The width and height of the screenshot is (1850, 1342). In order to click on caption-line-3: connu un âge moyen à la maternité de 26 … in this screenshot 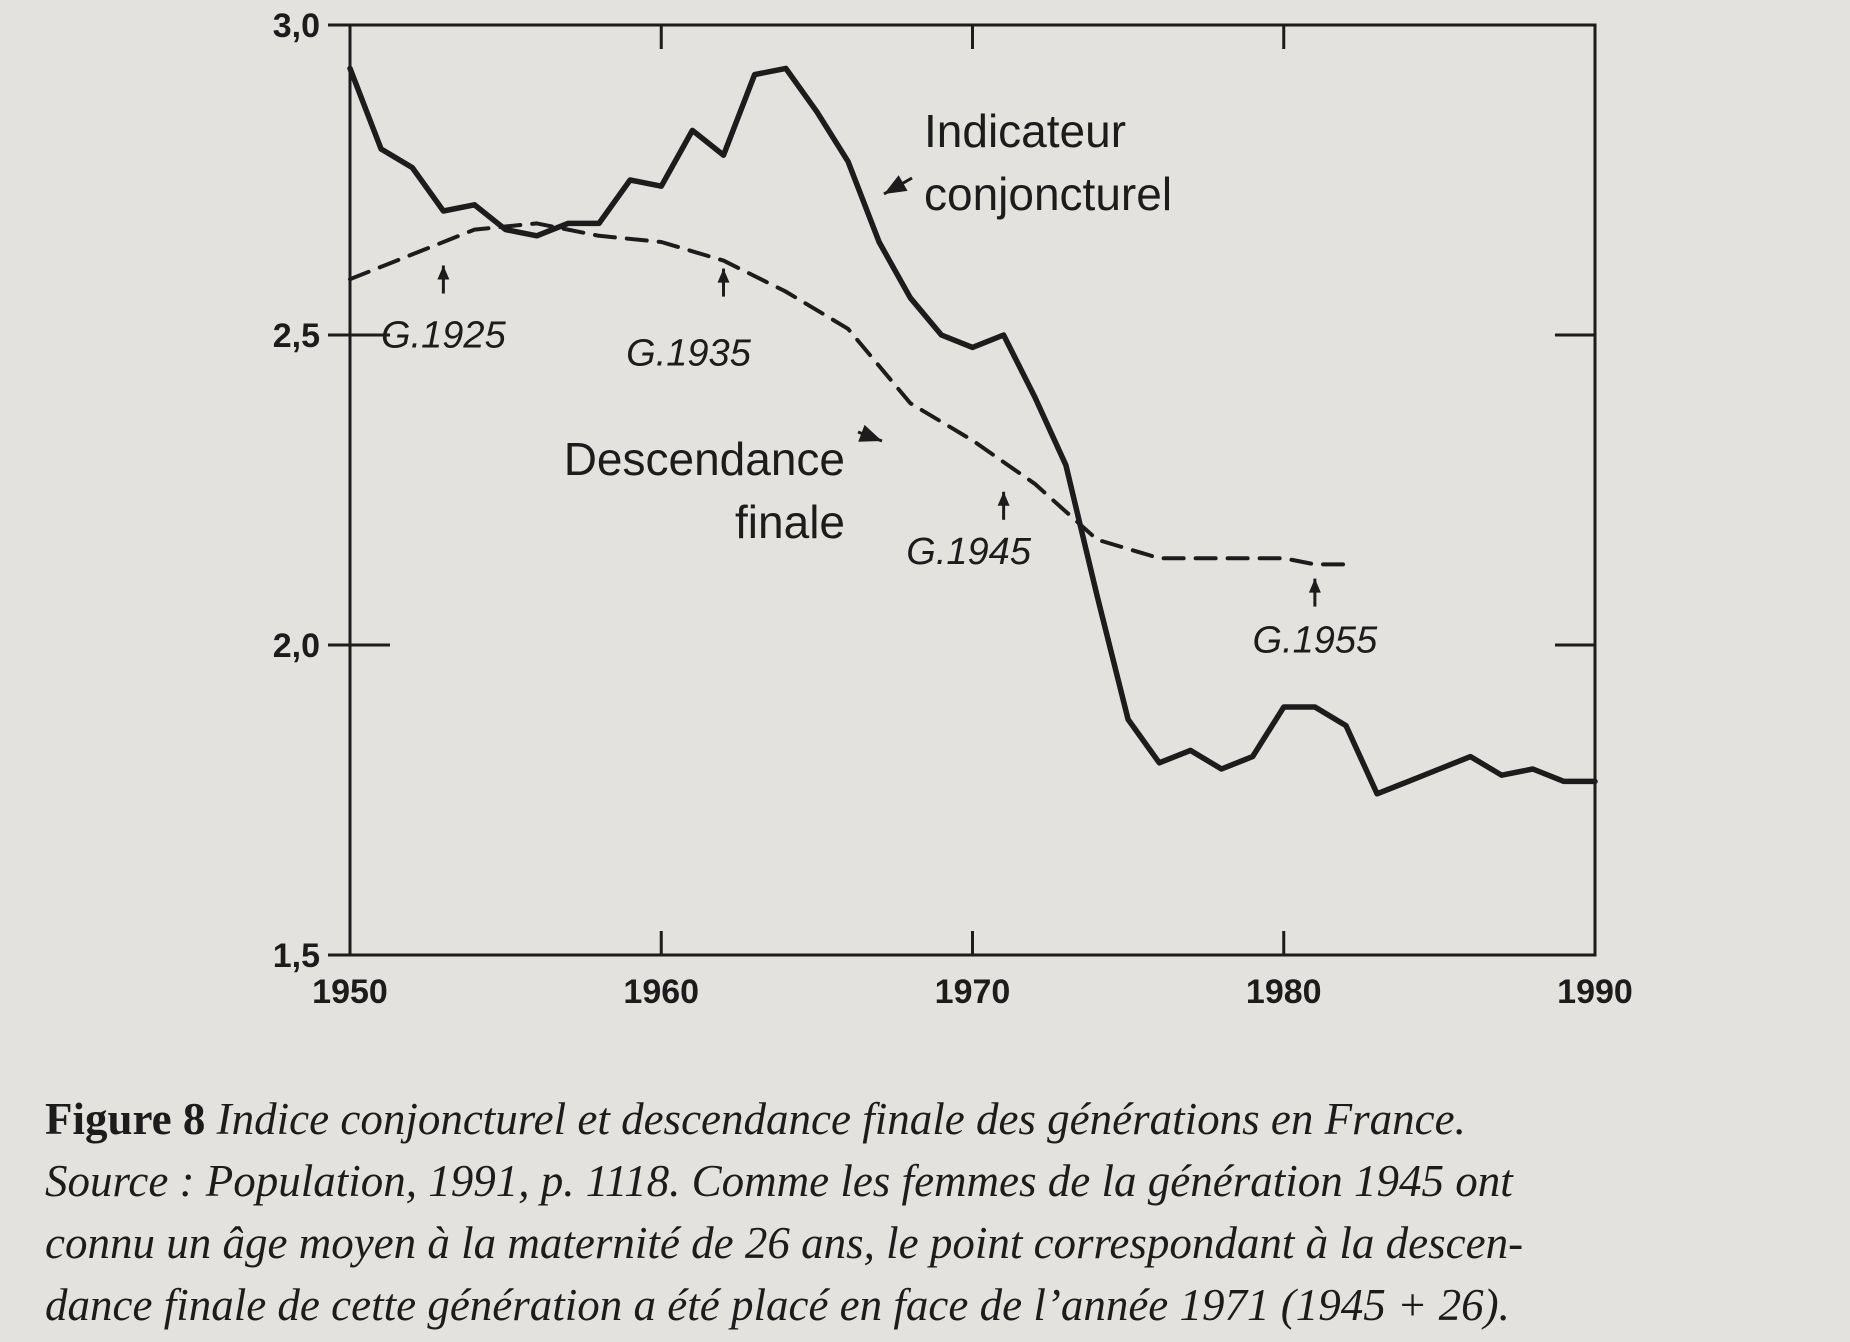, I will do `click(784, 1243)`.